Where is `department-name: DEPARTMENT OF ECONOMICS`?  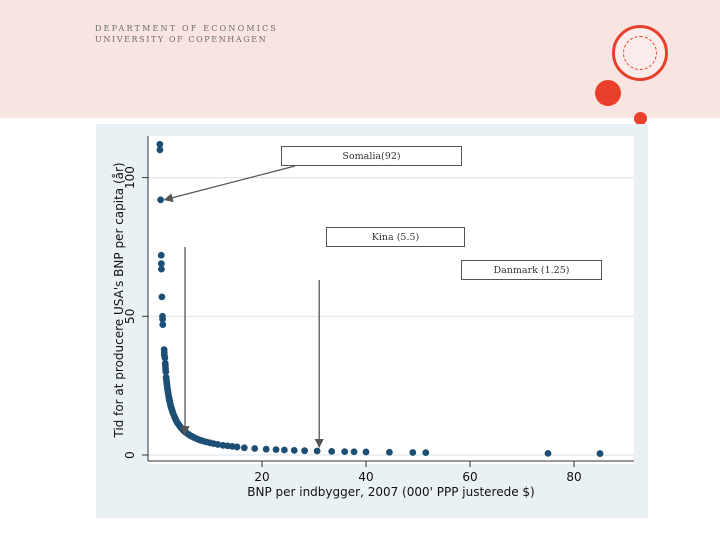 department-name: DEPARTMENT OF ECONOMICS is located at coordinates (187, 28).